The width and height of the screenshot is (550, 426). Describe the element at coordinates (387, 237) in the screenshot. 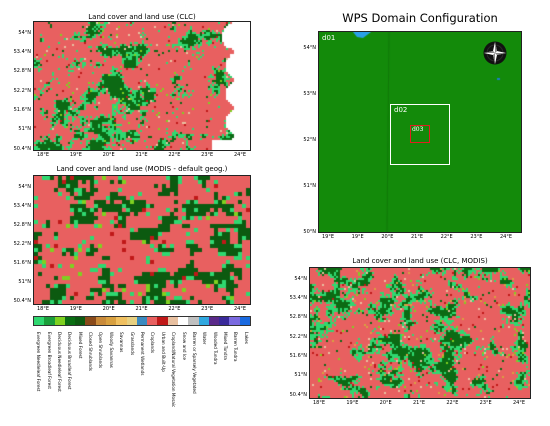

I see `lon-tick-label: 20°E` at that location.